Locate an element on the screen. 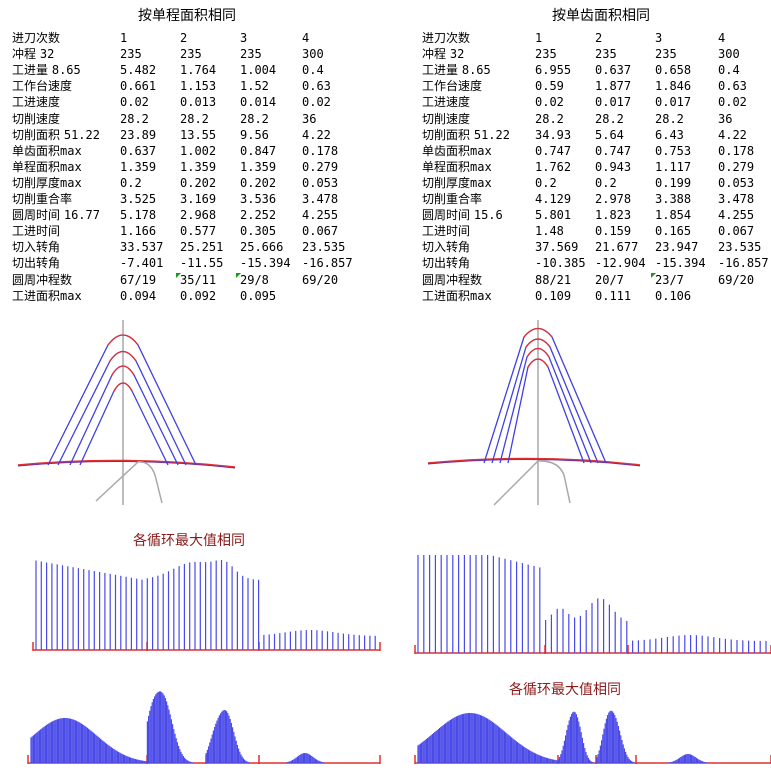 This screenshot has width=771, height=772. row-label: 切入转角 is located at coordinates (36, 247).